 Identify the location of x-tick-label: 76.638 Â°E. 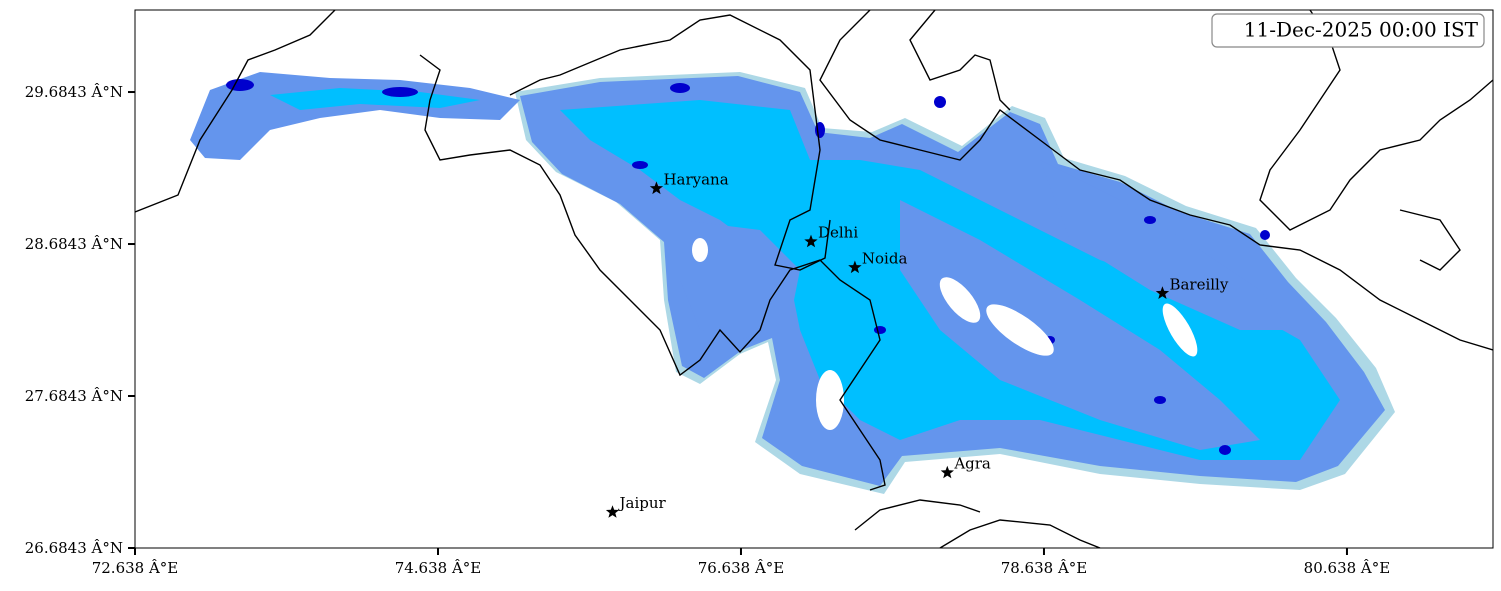
(741, 568).